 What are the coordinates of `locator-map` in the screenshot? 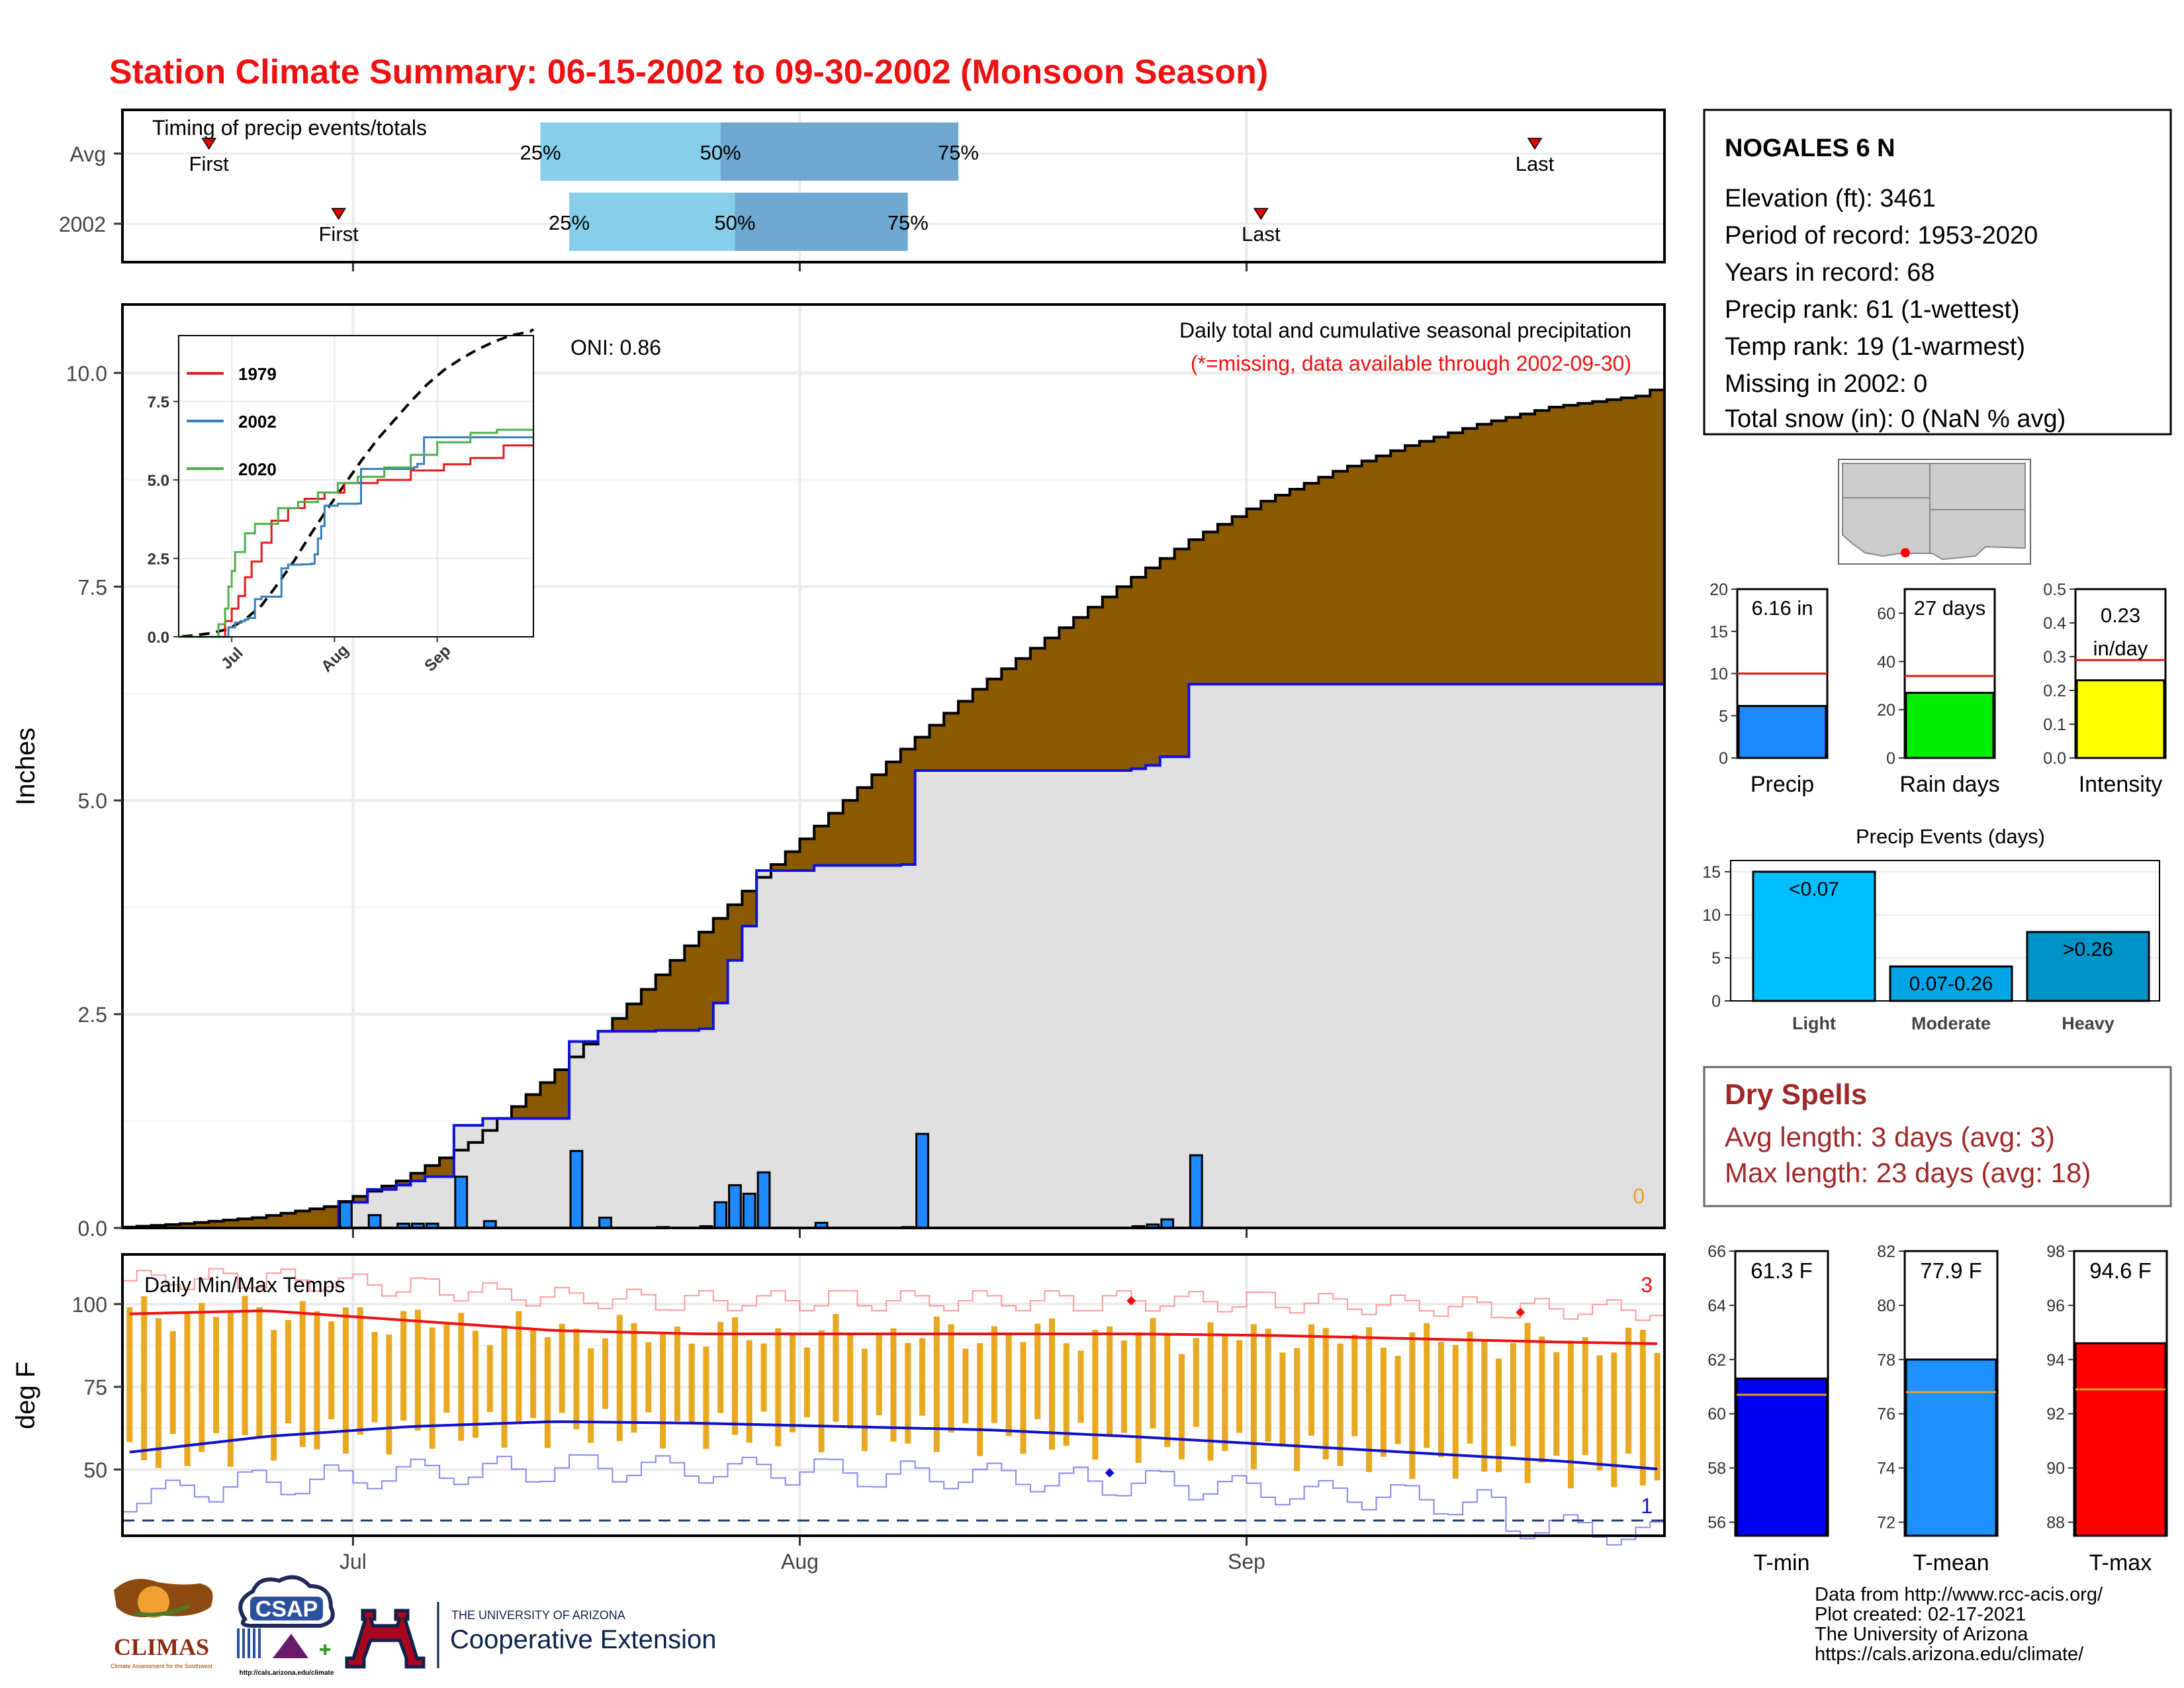 It's located at (1934, 512).